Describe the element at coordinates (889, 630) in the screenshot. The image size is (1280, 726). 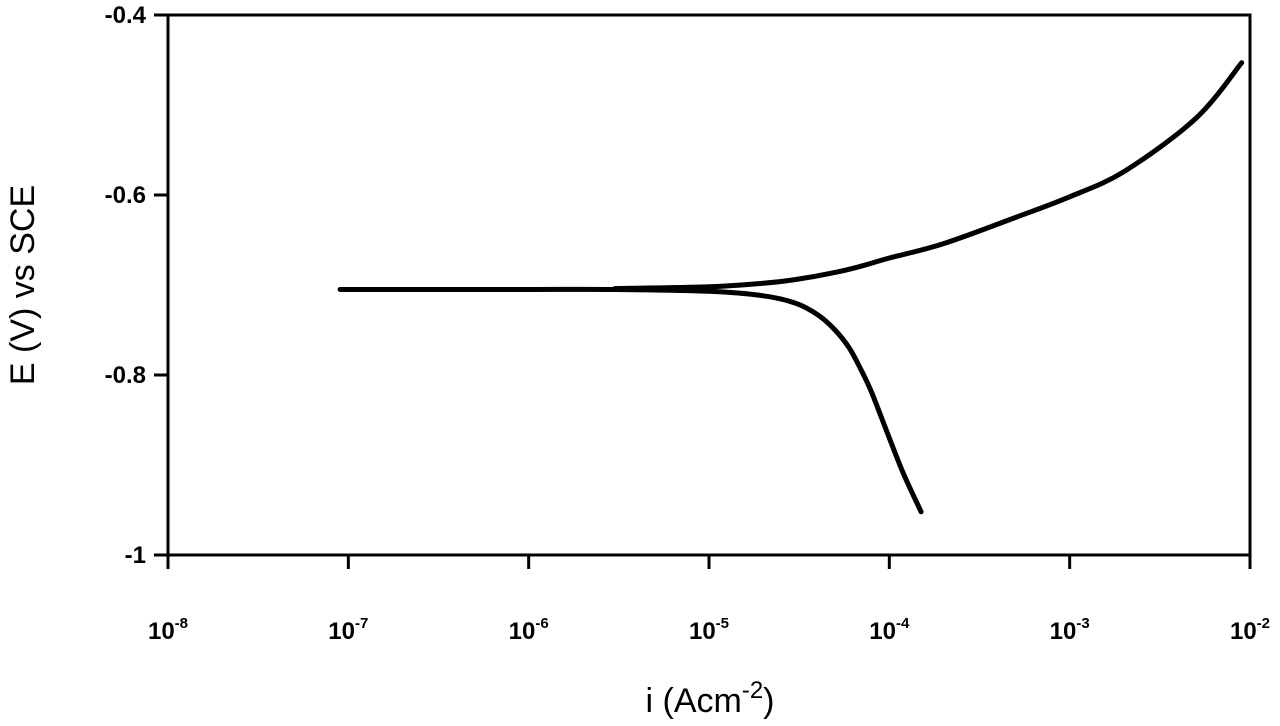
I see `x-tick-label: 10⁻⁴` at that location.